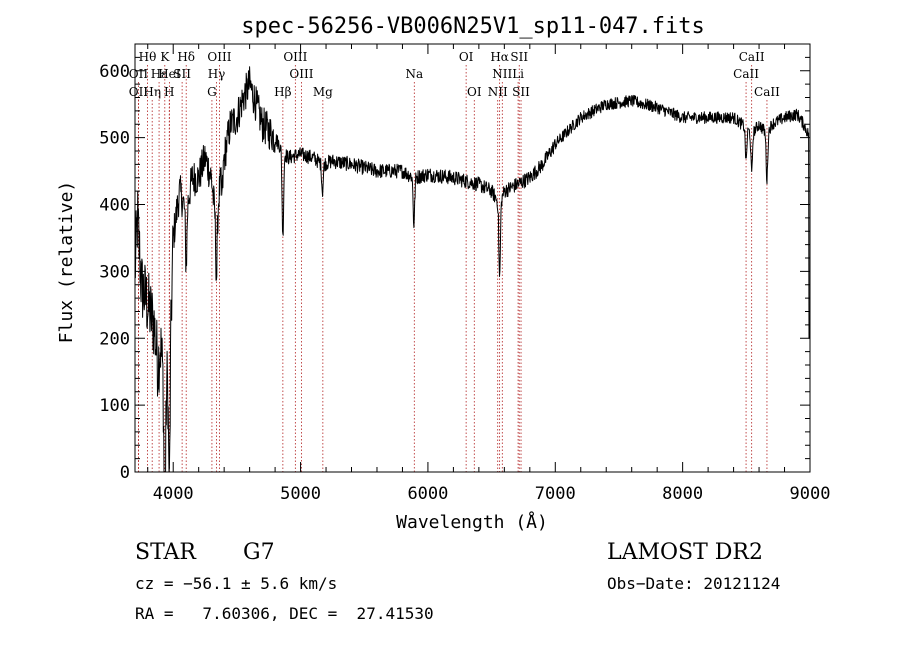 The height and width of the screenshot is (649, 900). What do you see at coordinates (284, 613) in the screenshot?
I see `ra-dec: RA = 7.60306, DEC = 27.41530` at bounding box center [284, 613].